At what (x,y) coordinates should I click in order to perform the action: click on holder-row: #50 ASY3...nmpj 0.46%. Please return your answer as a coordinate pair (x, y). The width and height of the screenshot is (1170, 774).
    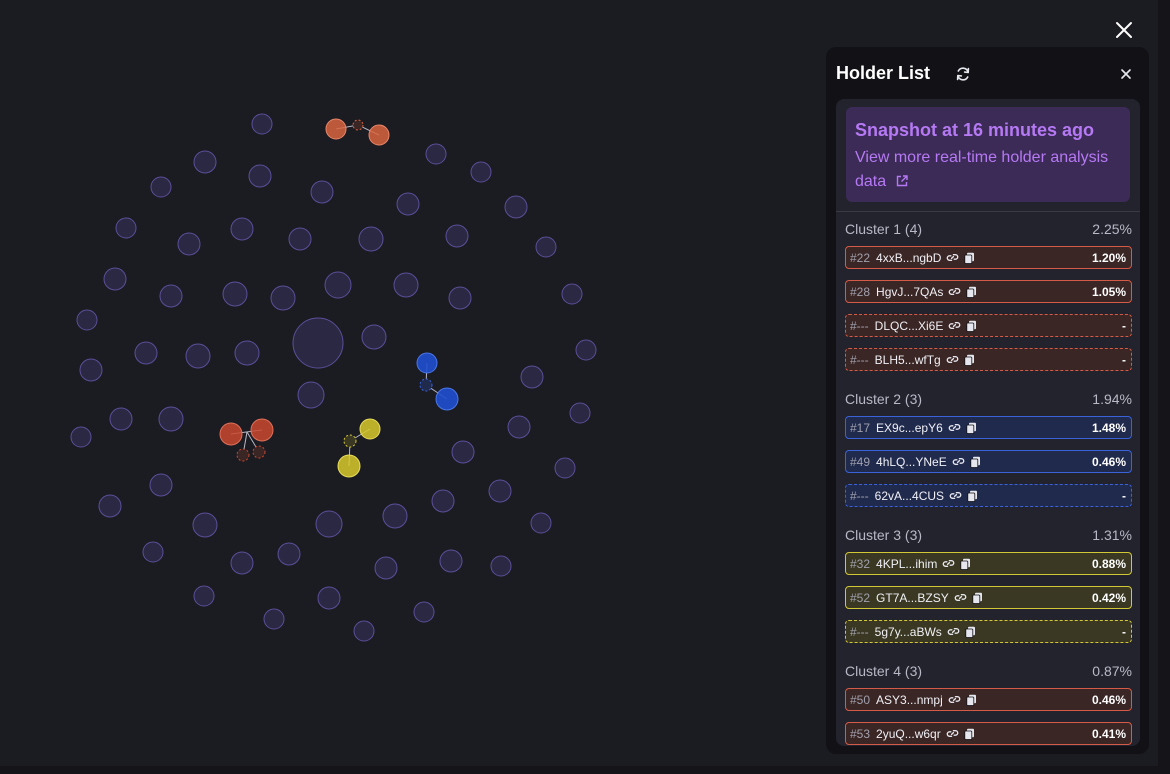
    Looking at the image, I should click on (988, 699).